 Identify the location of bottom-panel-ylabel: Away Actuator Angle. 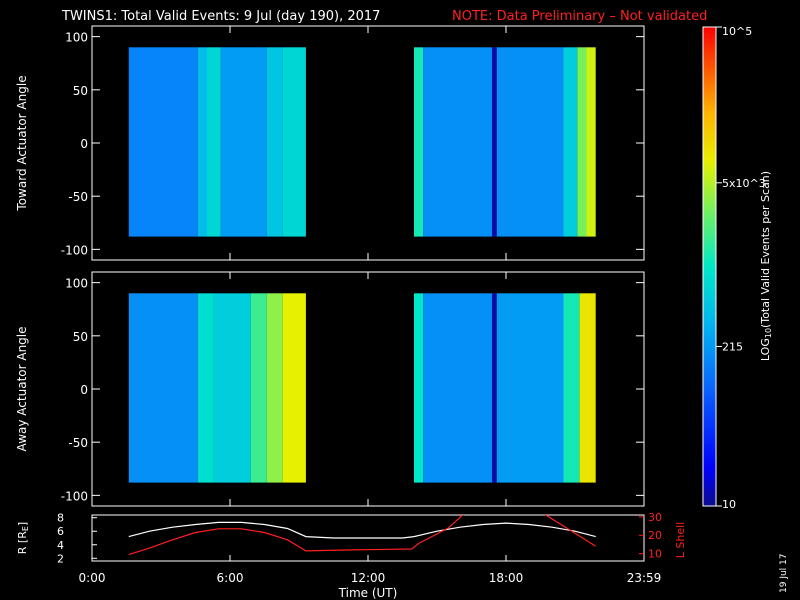
(22, 388).